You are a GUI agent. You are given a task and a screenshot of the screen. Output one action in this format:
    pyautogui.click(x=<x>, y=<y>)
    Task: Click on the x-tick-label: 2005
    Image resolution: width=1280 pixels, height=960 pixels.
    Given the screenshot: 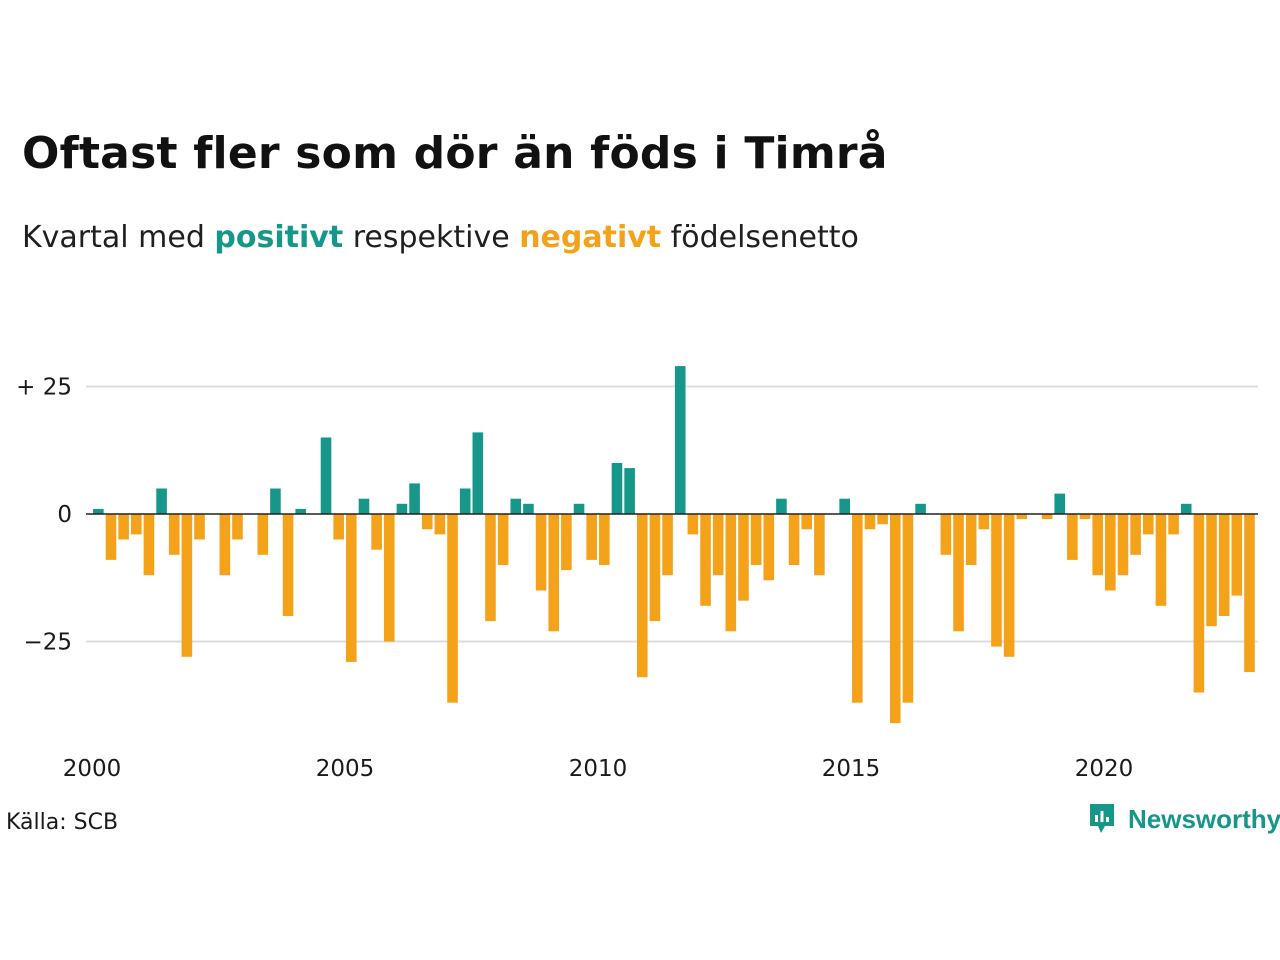 What is the action you would take?
    pyautogui.click(x=345, y=769)
    